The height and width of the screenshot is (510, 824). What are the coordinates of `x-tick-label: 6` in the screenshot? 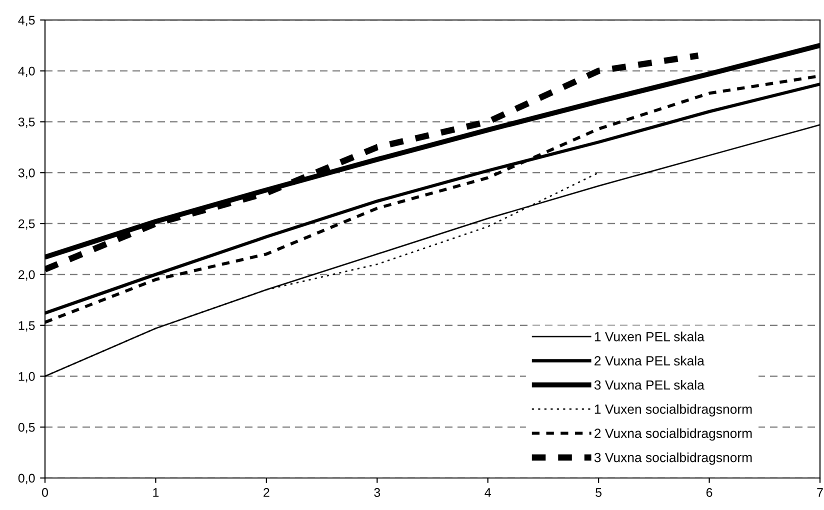 It's located at (709, 492).